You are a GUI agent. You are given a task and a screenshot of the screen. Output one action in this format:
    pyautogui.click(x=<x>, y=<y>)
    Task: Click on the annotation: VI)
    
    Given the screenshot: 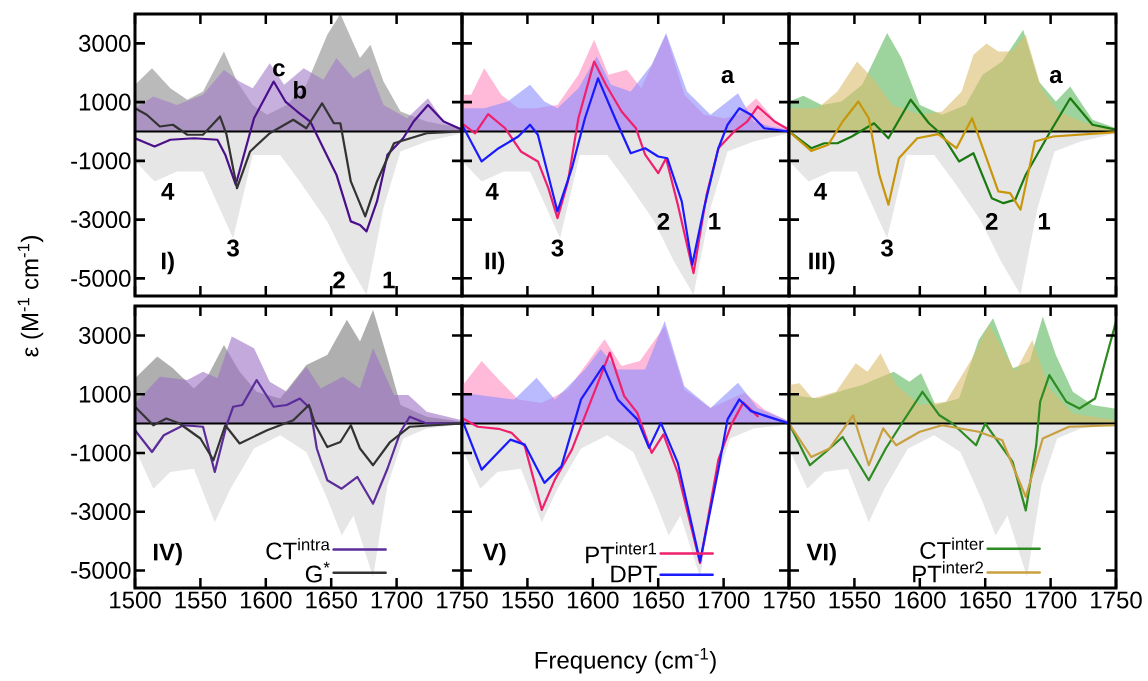 What is the action you would take?
    pyautogui.click(x=821, y=554)
    